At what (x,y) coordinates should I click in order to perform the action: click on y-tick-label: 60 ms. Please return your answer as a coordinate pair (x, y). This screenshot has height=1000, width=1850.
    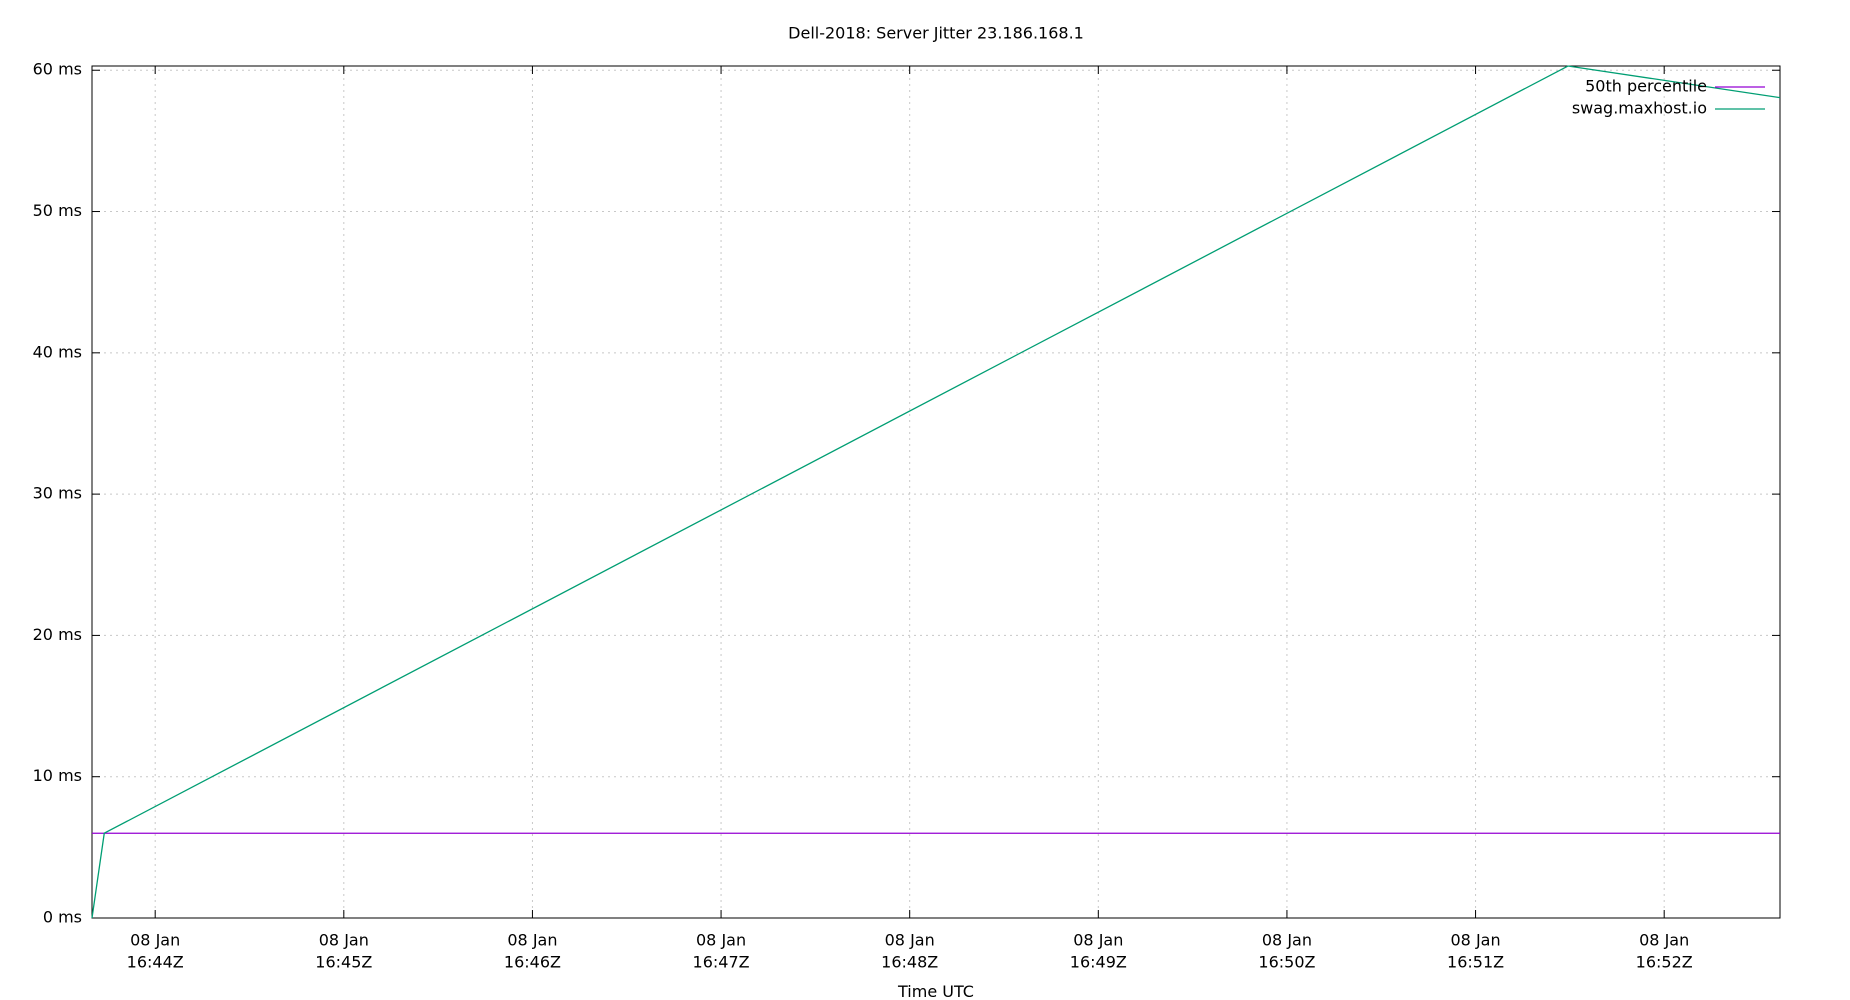
    Looking at the image, I should click on (57, 69).